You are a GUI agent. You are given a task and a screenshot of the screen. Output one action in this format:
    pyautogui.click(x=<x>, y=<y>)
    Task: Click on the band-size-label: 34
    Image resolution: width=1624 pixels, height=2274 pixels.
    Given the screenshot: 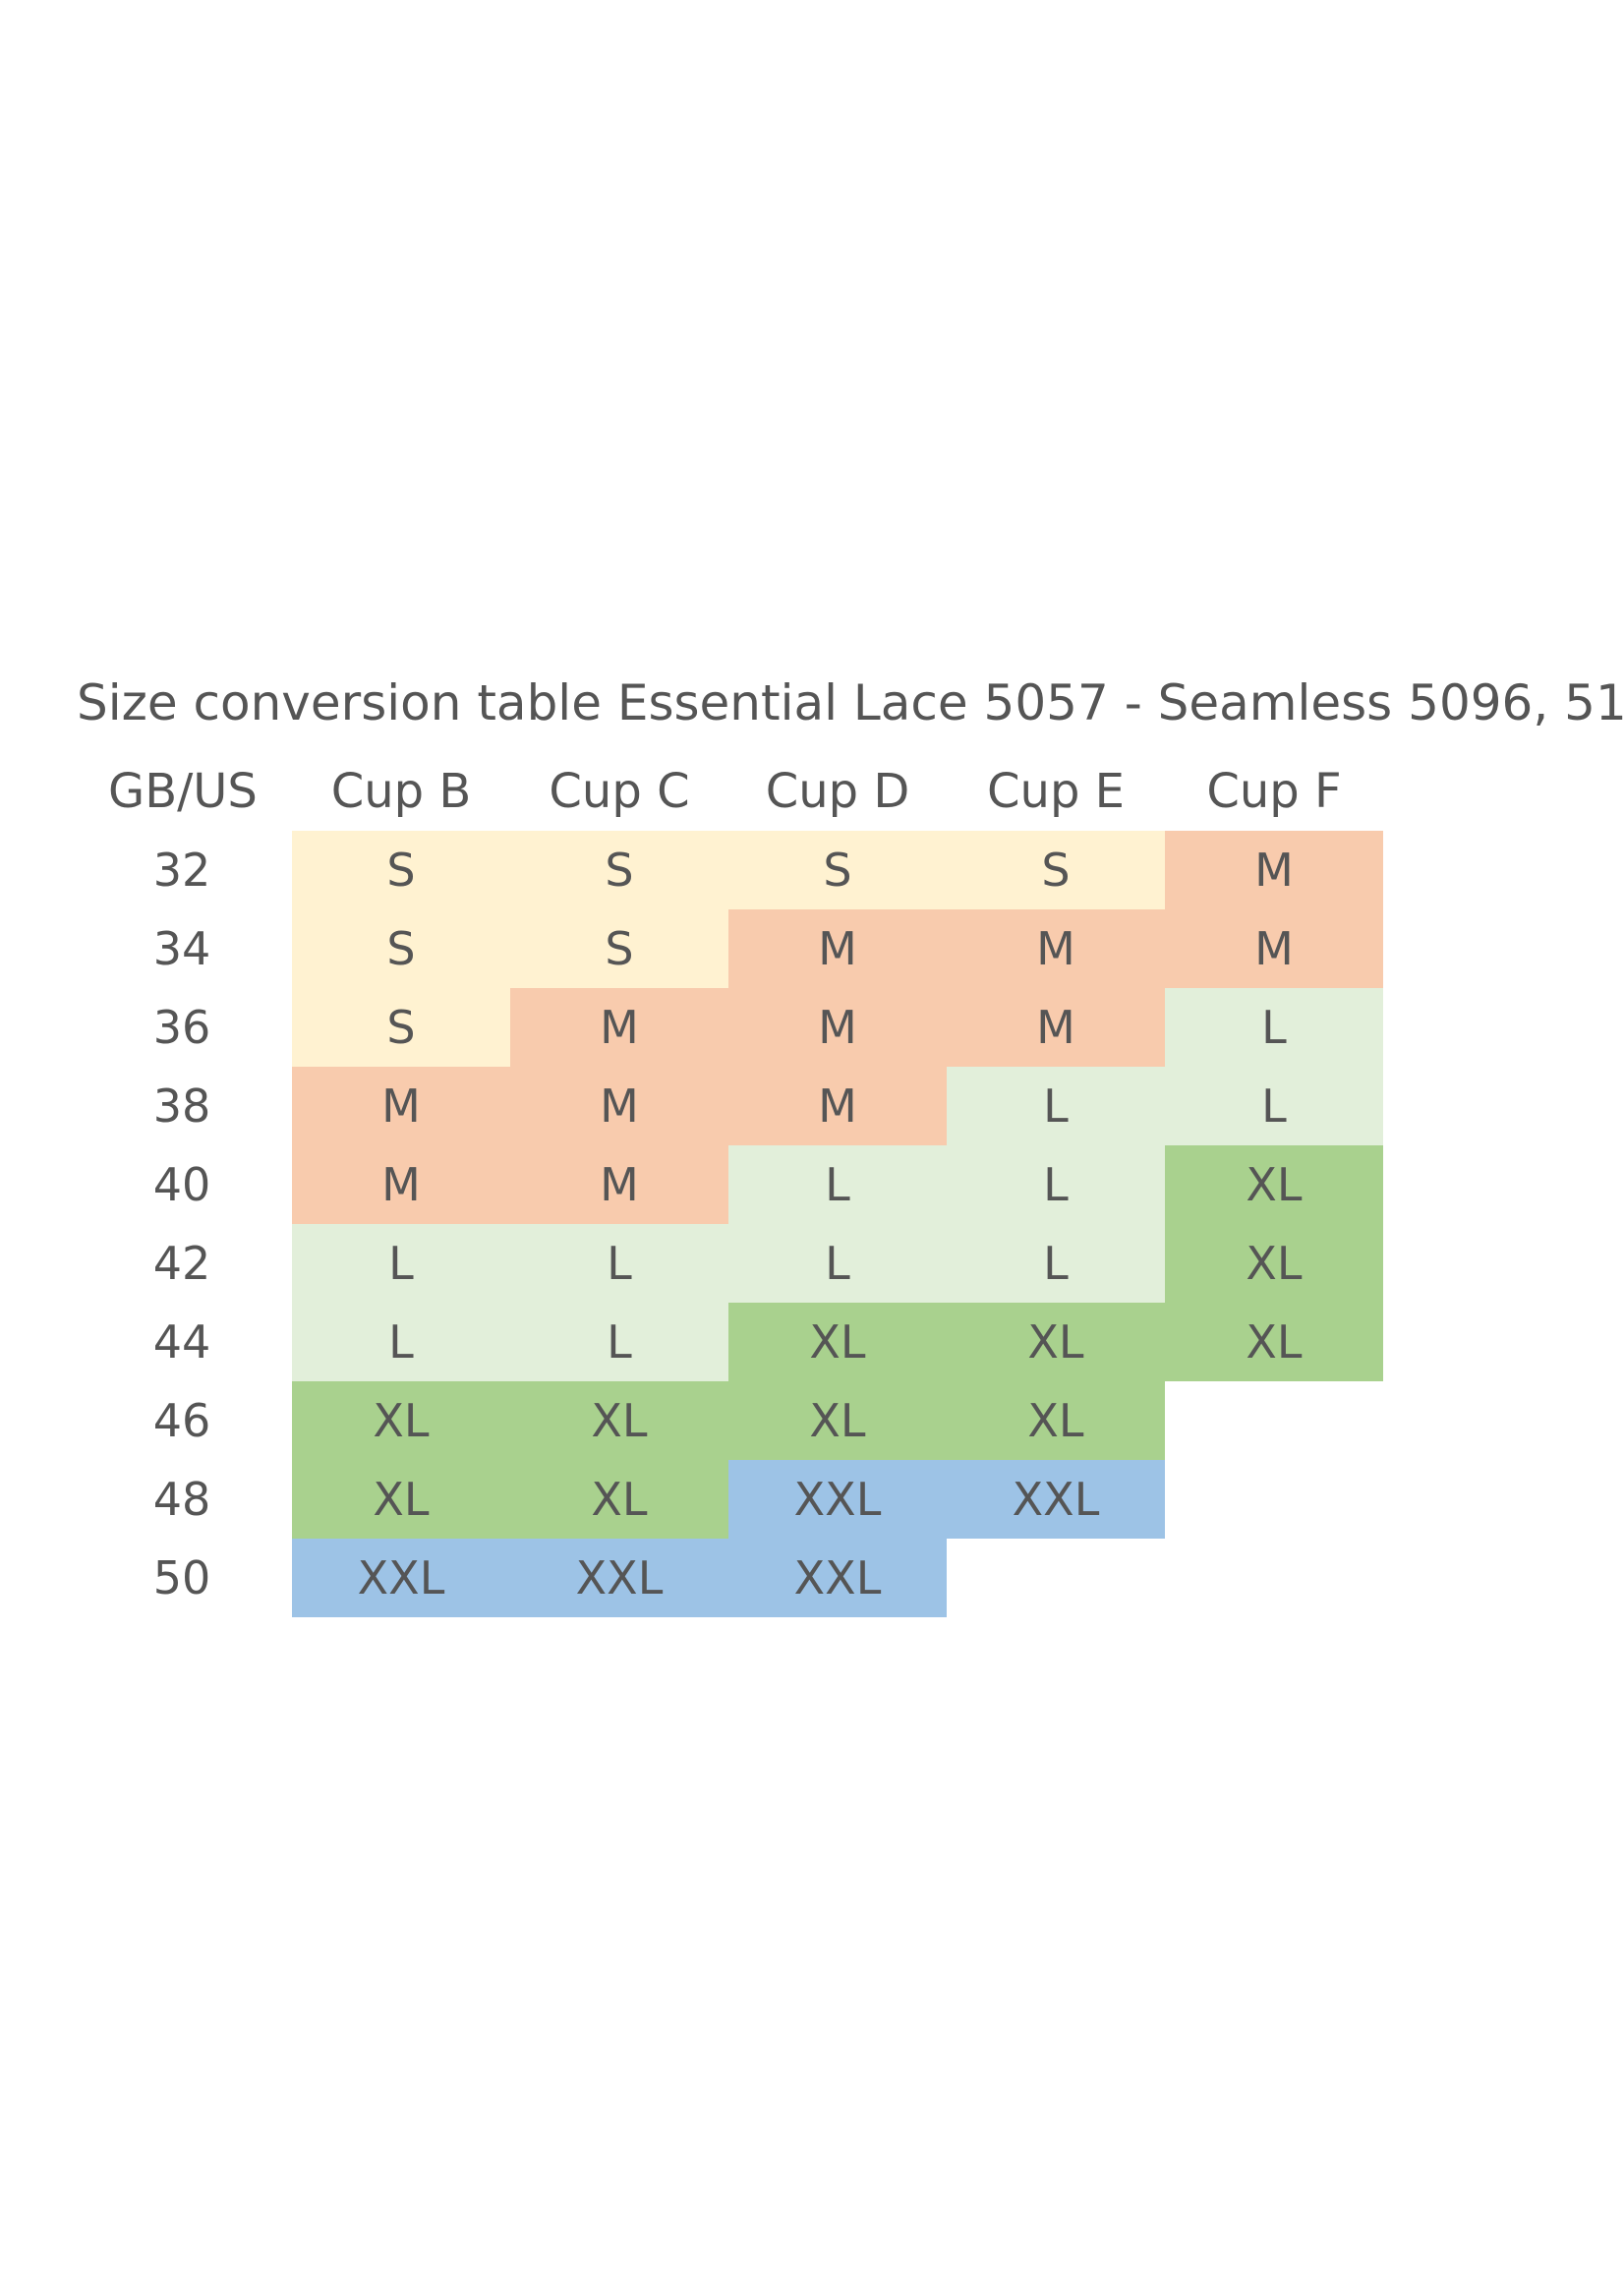 What is the action you would take?
    pyautogui.click(x=181, y=948)
    